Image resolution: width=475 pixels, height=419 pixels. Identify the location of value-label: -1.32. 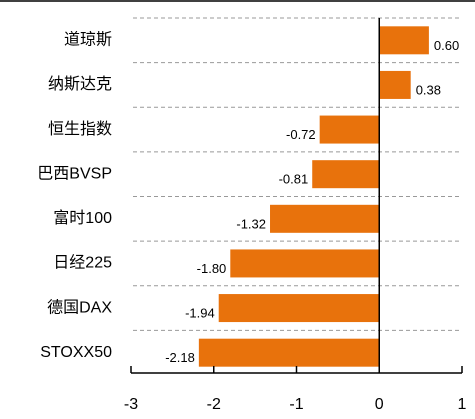
(251, 223).